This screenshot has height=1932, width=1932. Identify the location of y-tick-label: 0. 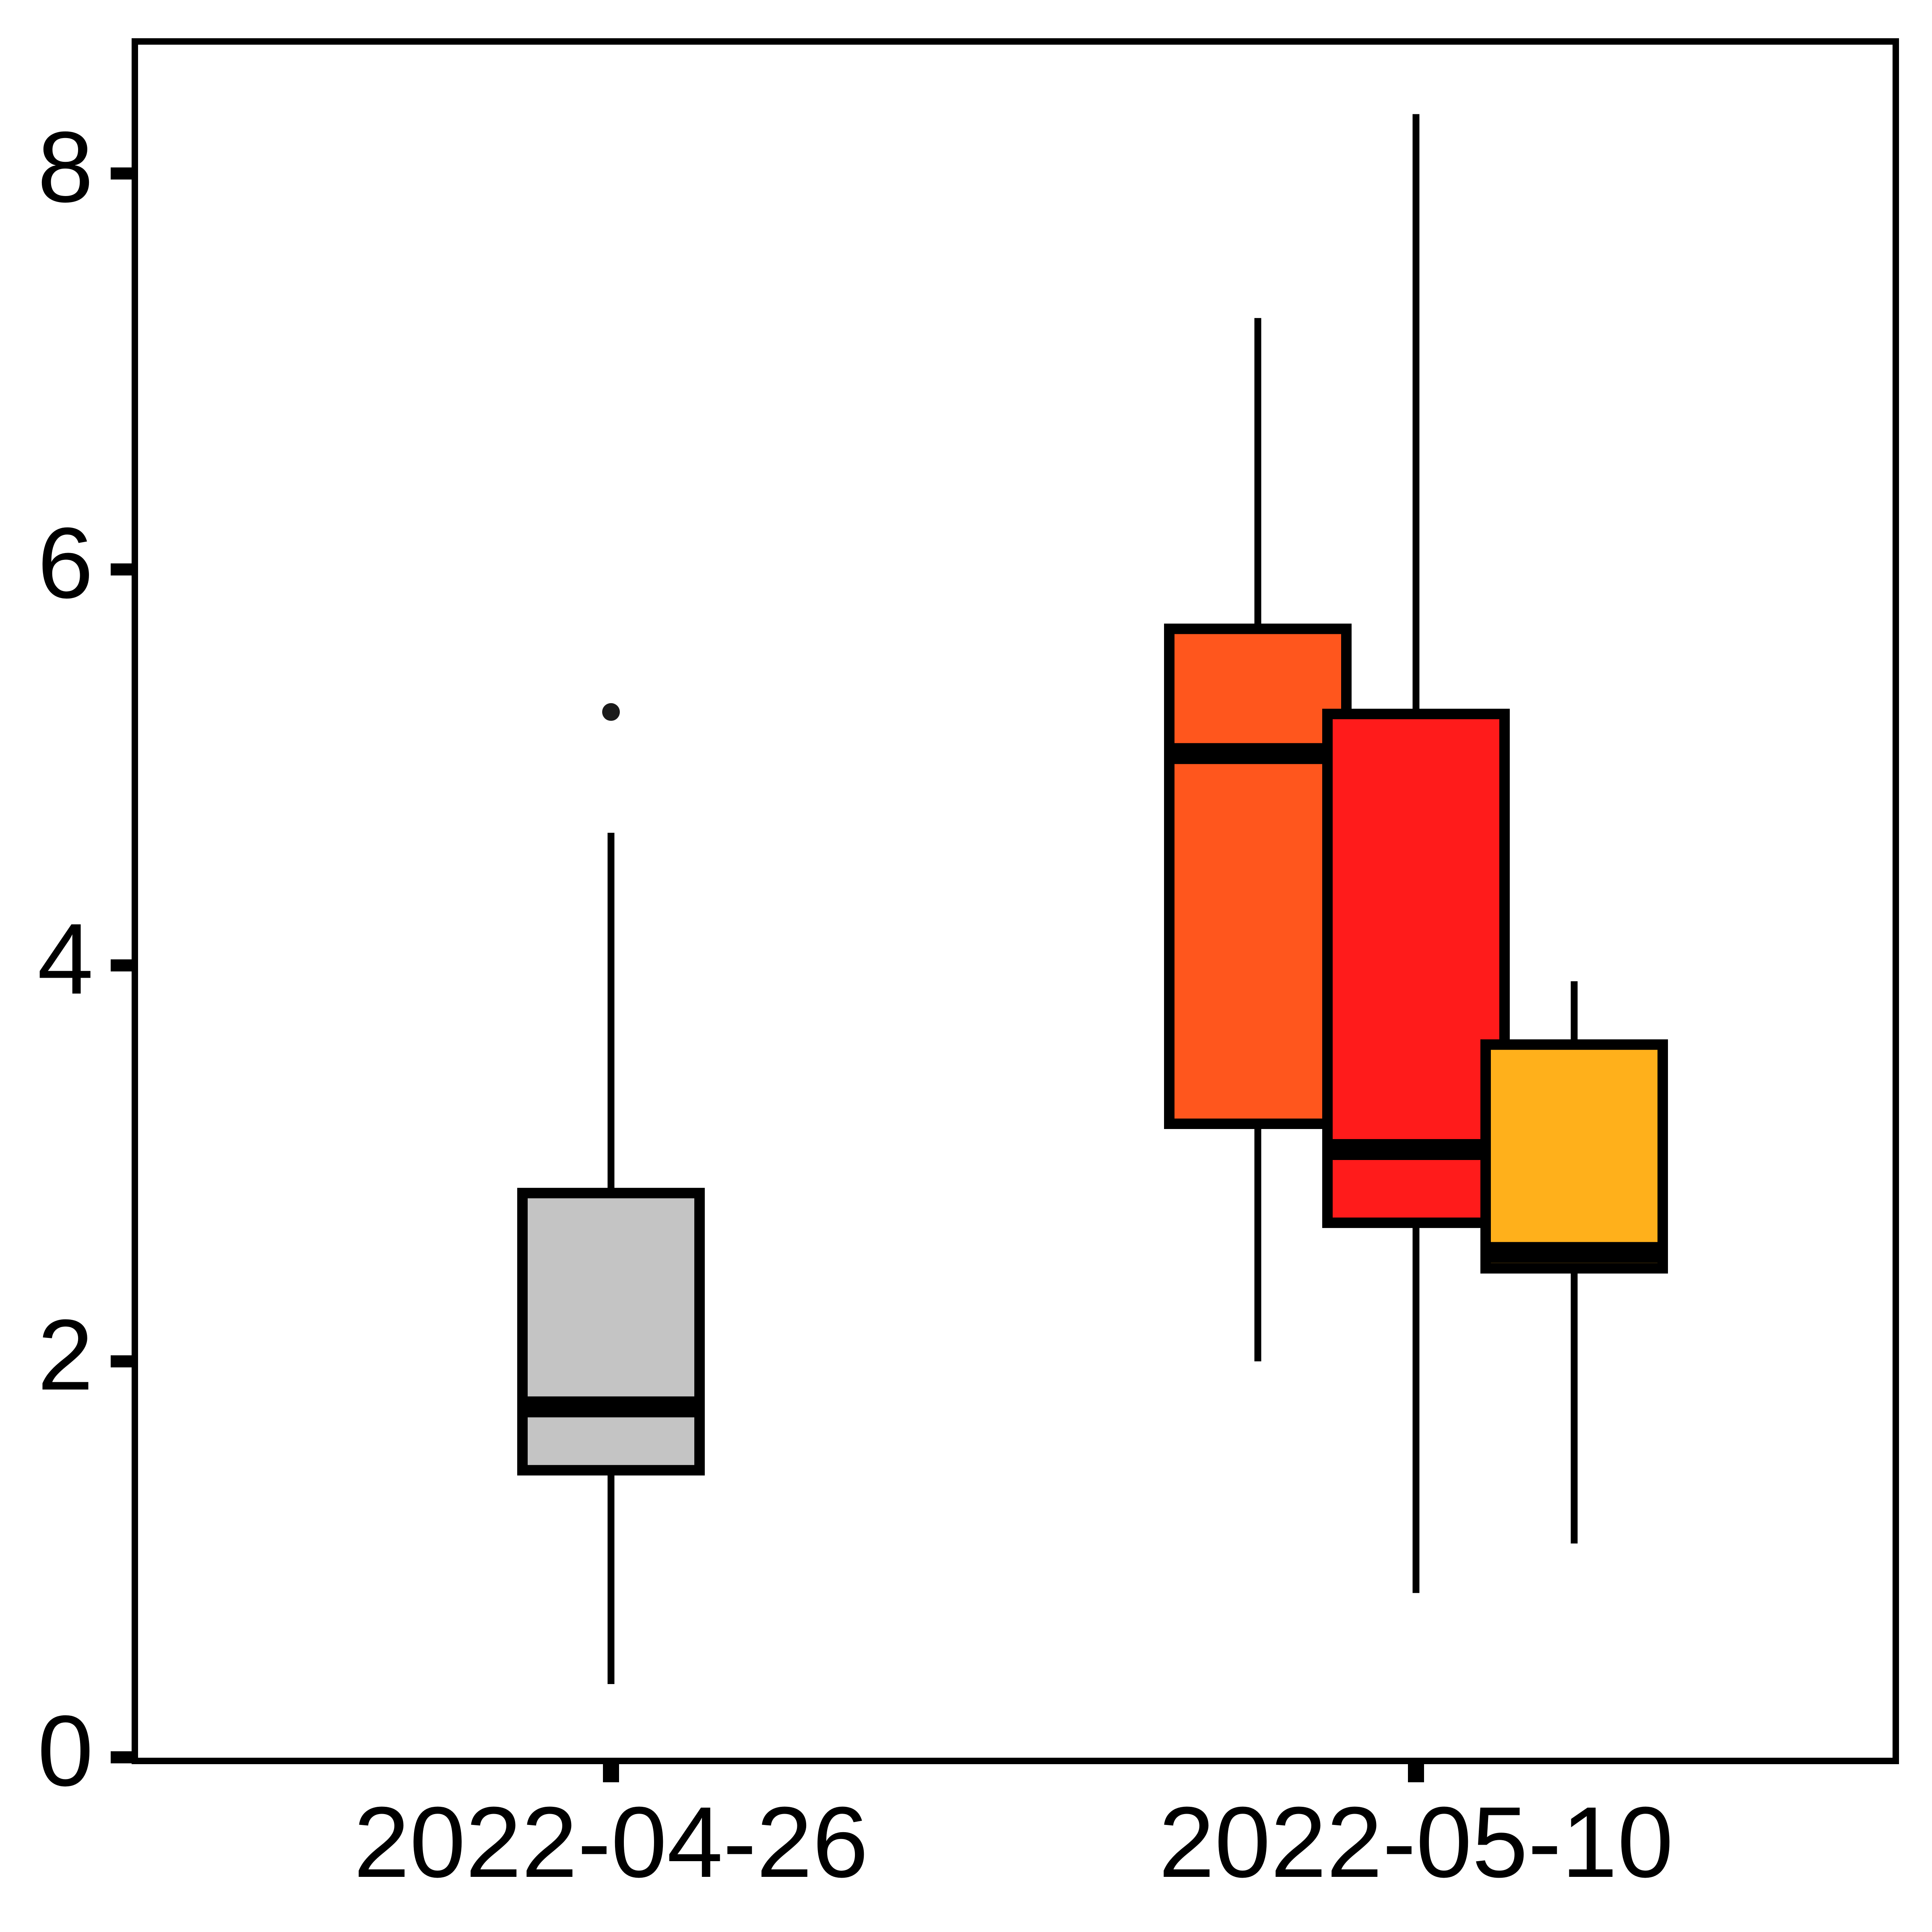
(65, 1751).